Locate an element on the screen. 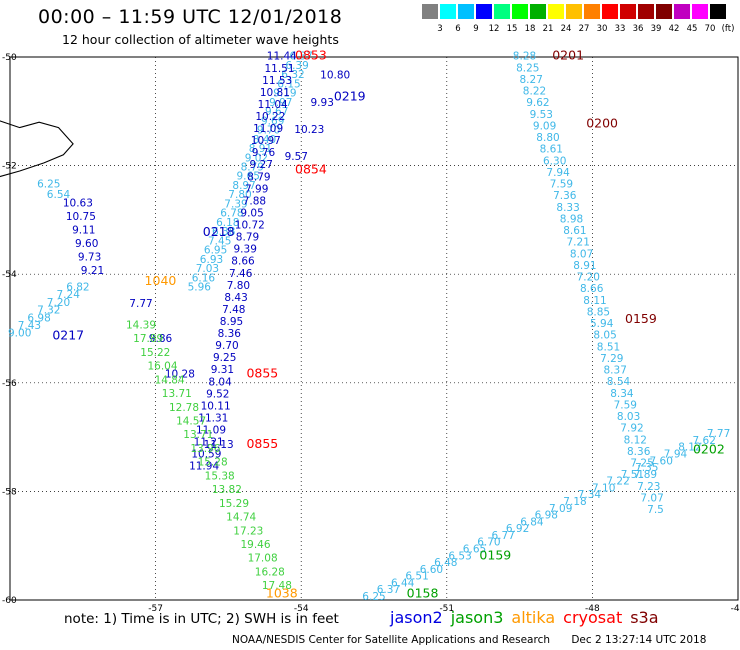 Image resolution: width=740 pixels, height=650 pixels. wave-height-value: 14.74 is located at coordinates (241, 518).